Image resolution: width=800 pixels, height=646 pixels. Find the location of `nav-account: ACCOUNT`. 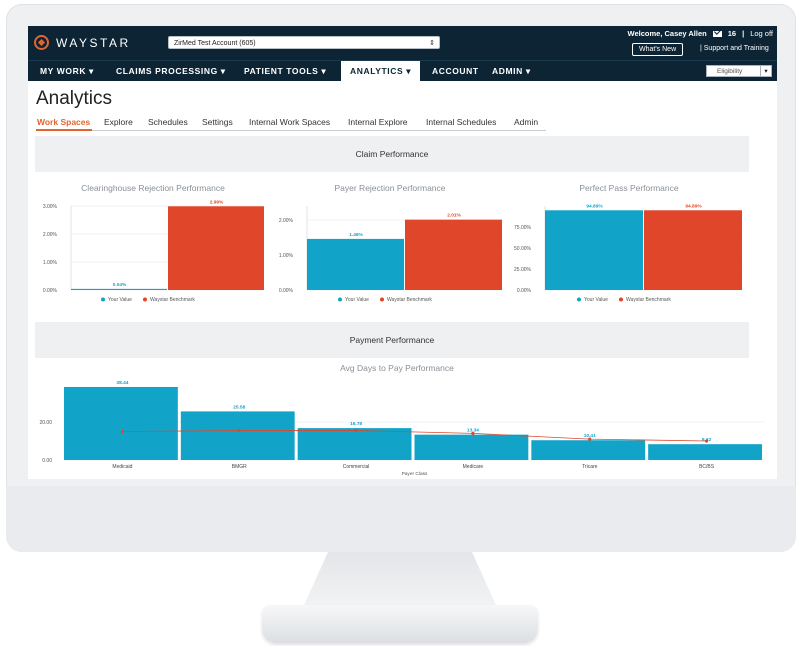

nav-account: ACCOUNT is located at coordinates (455, 71).